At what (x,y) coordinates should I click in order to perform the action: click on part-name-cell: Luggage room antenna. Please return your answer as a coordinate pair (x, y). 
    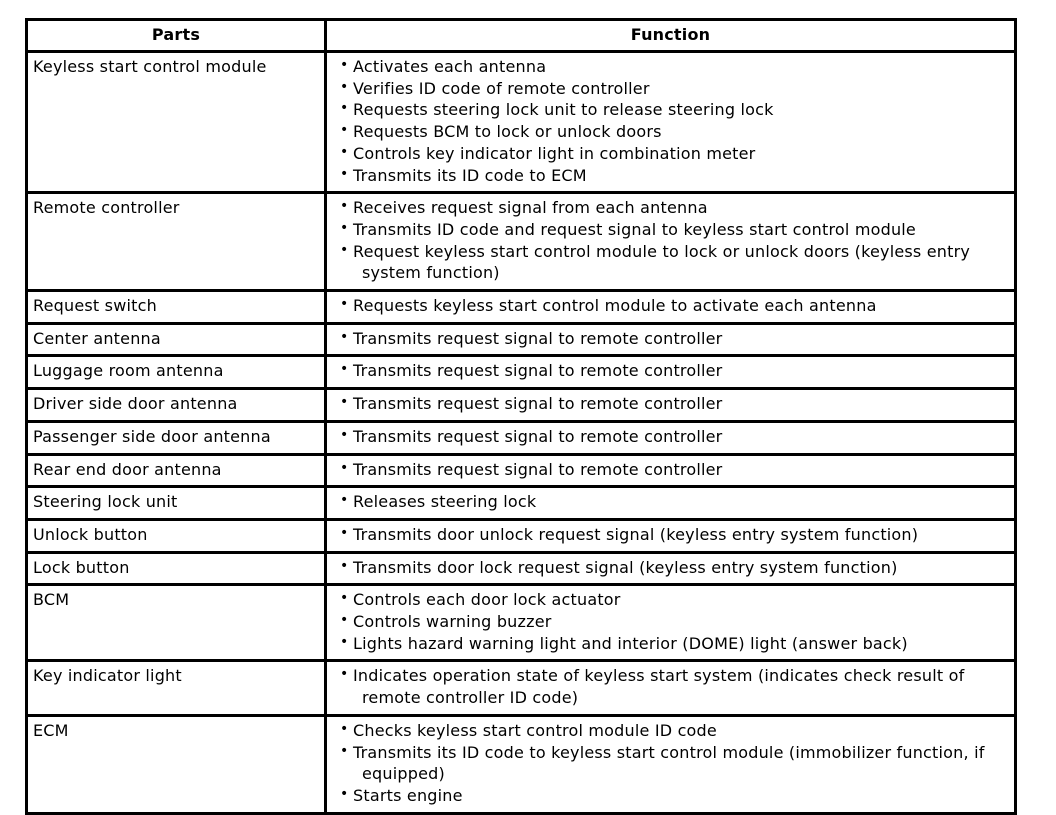
    Looking at the image, I should click on (176, 372).